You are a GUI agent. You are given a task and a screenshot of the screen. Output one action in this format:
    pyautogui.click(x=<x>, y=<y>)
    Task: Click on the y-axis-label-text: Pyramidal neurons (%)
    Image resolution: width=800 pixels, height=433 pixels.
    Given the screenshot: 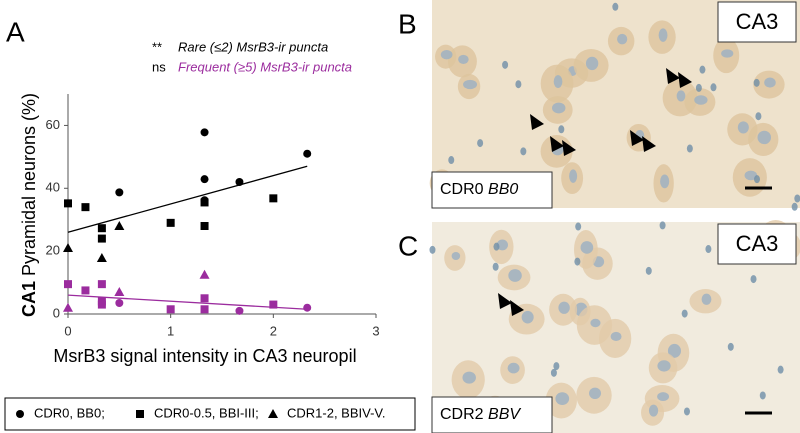 What is the action you would take?
    pyautogui.click(x=29, y=187)
    